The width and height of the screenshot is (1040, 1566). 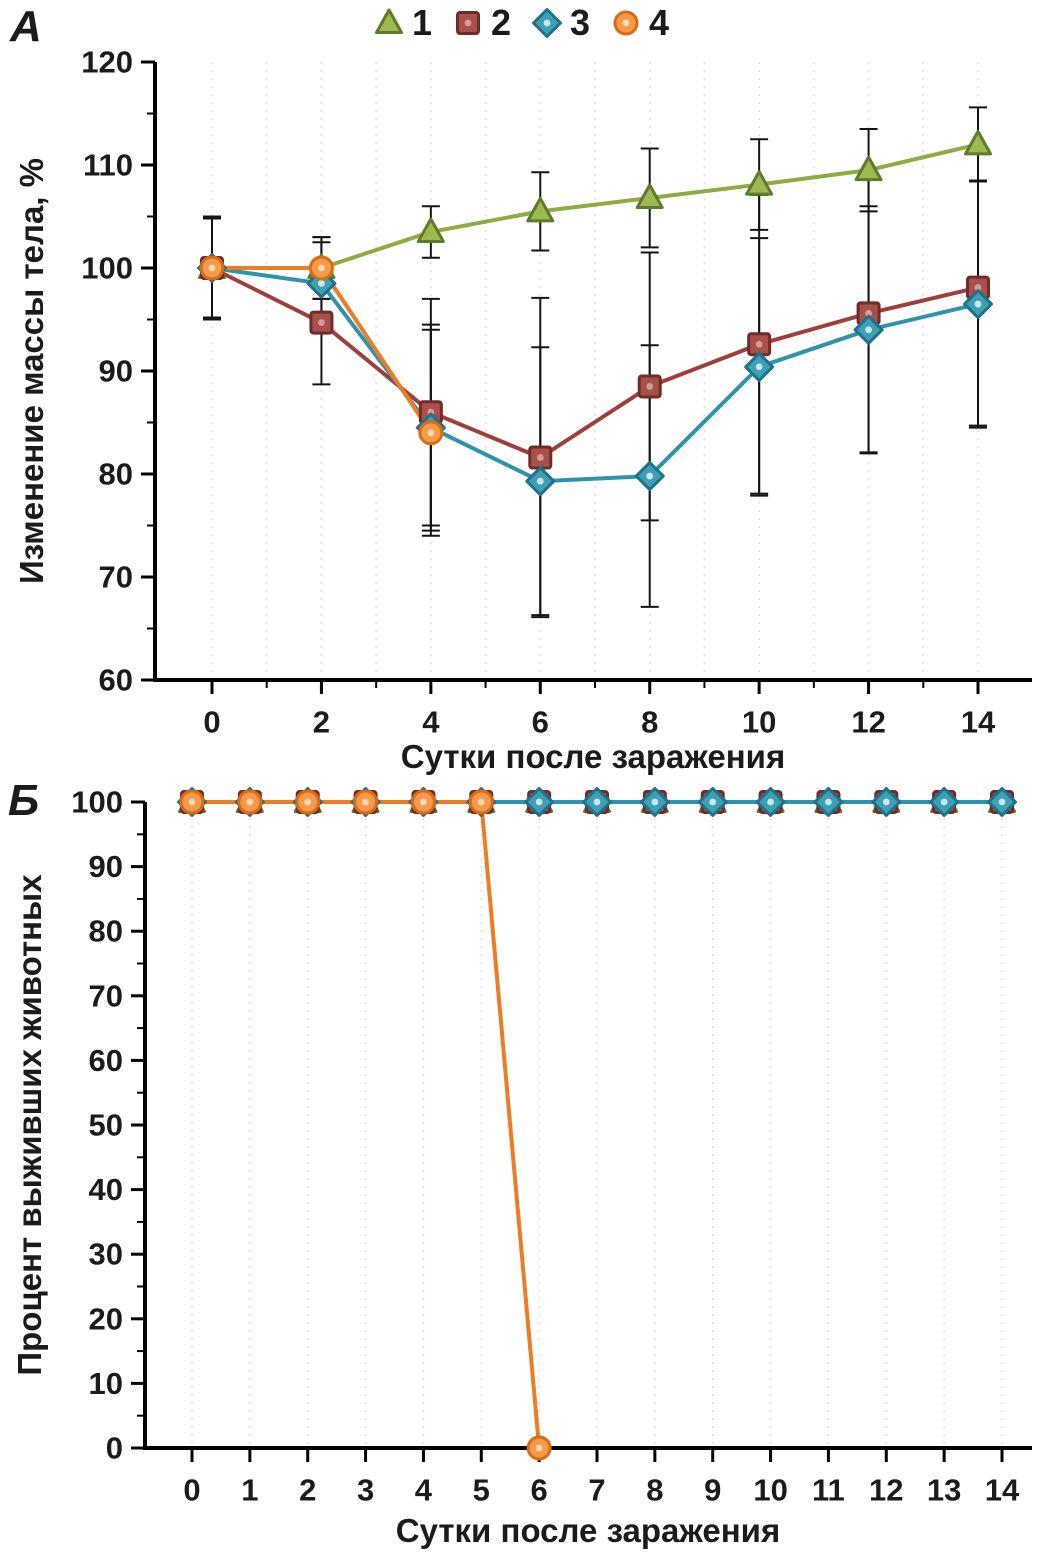 I want to click on series-1-markers, so click(x=595, y=204).